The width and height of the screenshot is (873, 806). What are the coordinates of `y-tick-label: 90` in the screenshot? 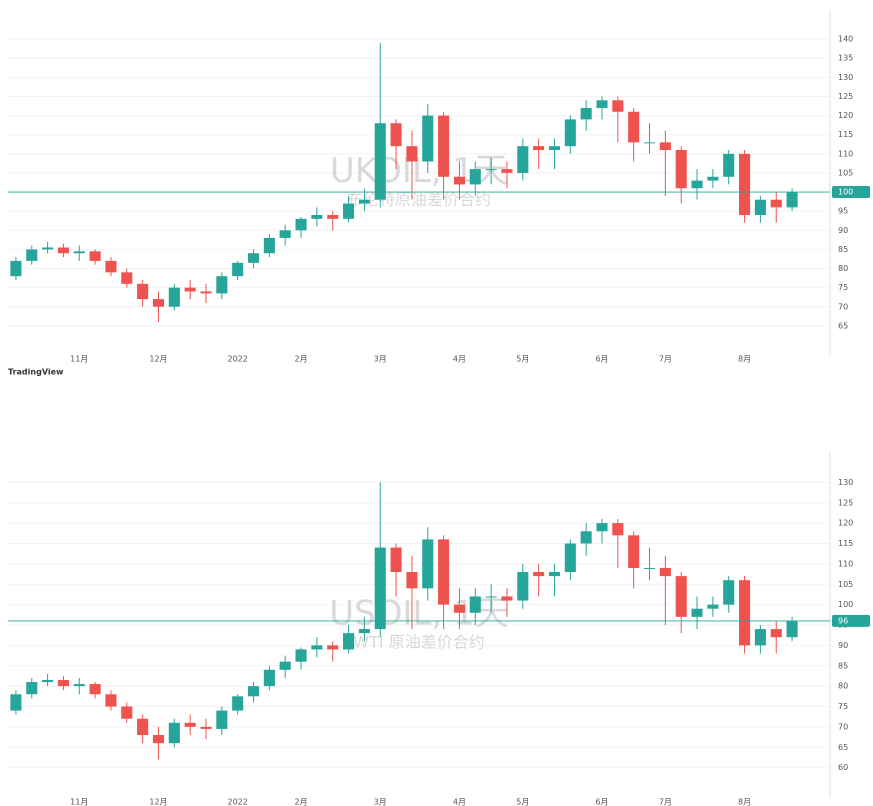 It's located at (843, 645).